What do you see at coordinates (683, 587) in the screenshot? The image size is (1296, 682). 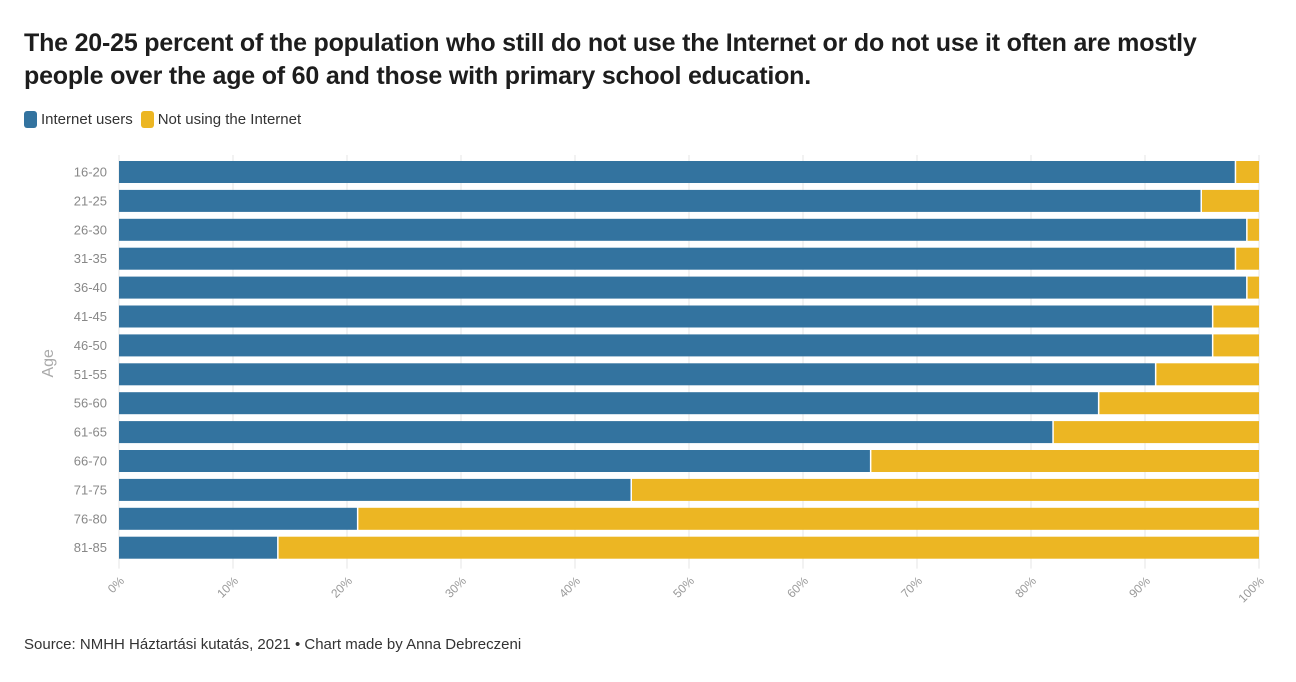 I see `x-tick-label: 50%` at bounding box center [683, 587].